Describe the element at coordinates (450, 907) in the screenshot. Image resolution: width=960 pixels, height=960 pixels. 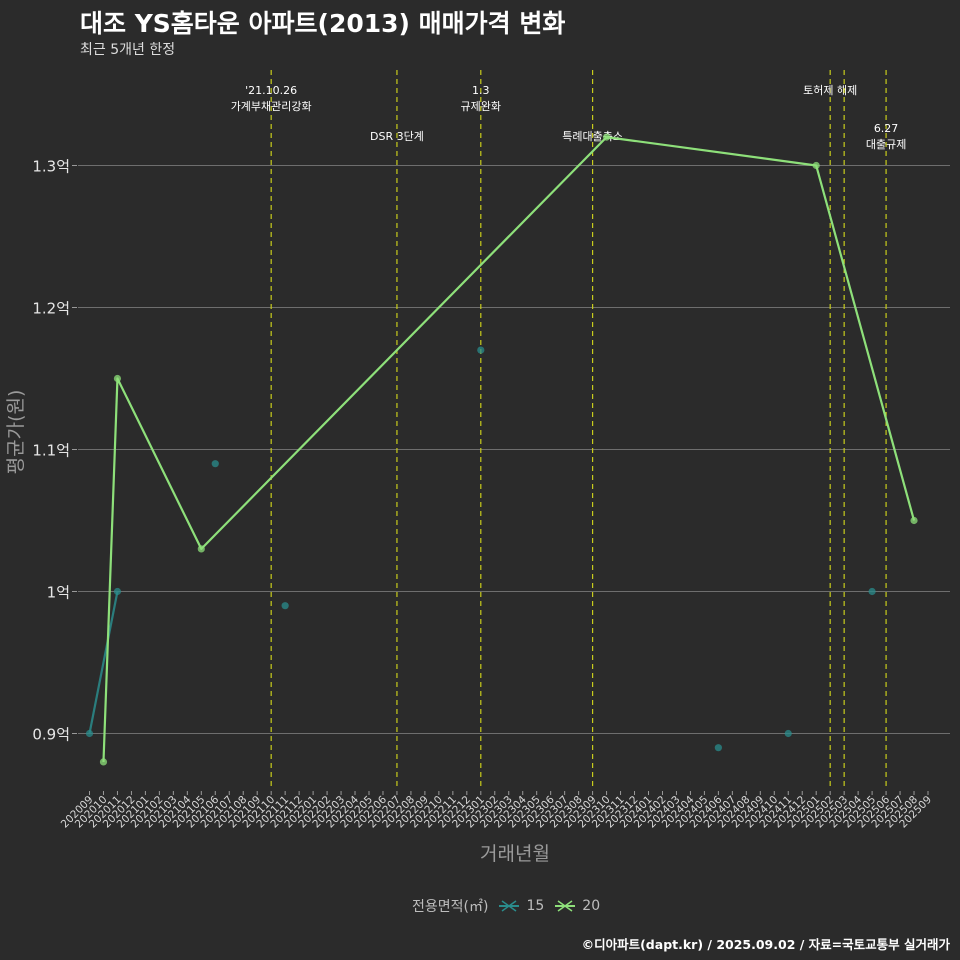
I see `legend-title: 전용면적(㎡)` at that location.